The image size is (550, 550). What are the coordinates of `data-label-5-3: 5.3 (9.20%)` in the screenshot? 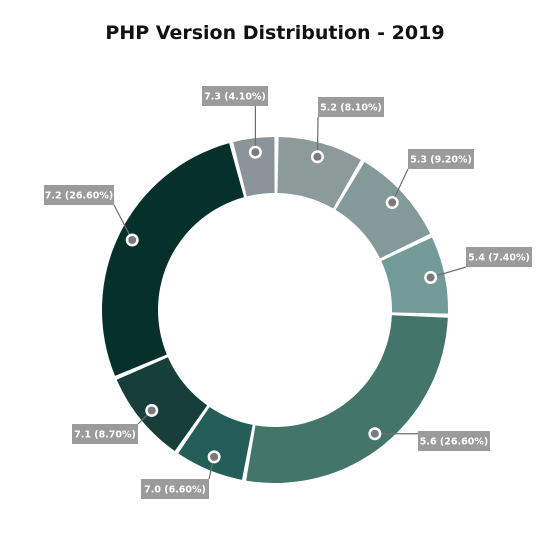 It's located at (441, 160).